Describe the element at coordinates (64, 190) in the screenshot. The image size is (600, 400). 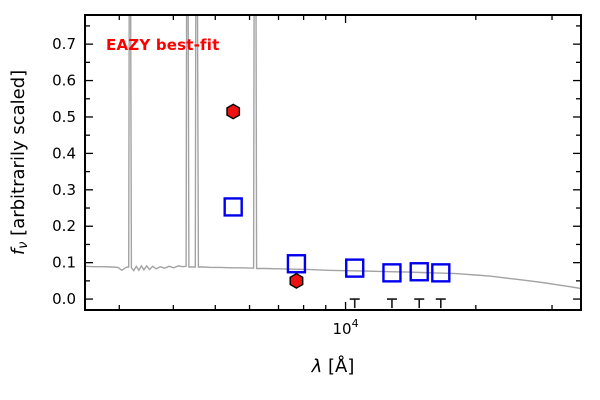
I see `y-tick-label: 0.3` at that location.